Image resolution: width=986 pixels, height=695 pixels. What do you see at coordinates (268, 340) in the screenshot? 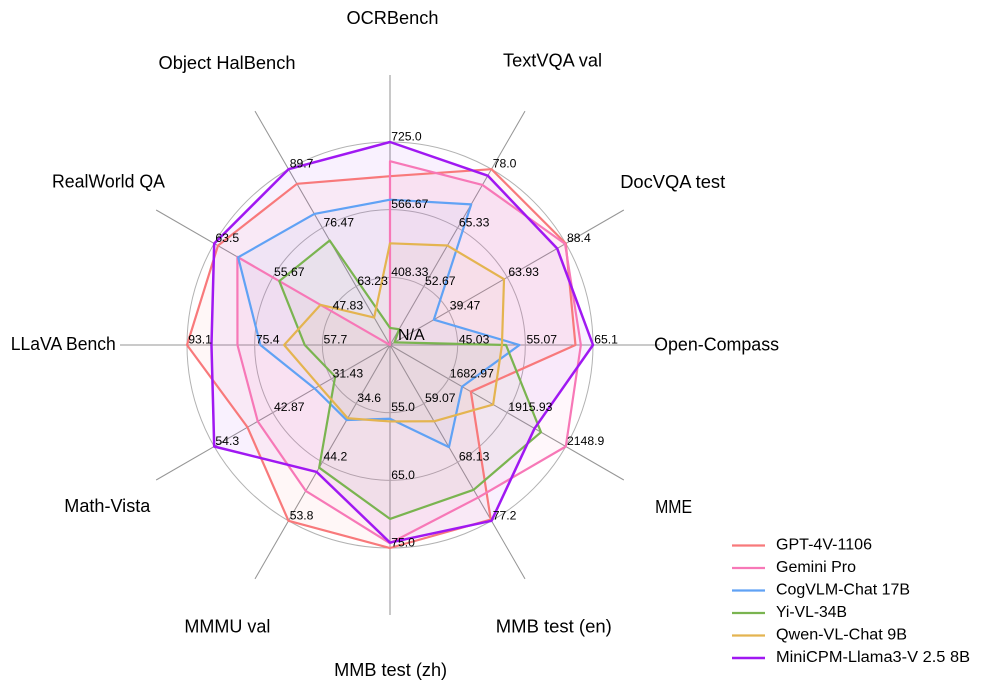
I see `svg-text: 75.4` at bounding box center [268, 340].